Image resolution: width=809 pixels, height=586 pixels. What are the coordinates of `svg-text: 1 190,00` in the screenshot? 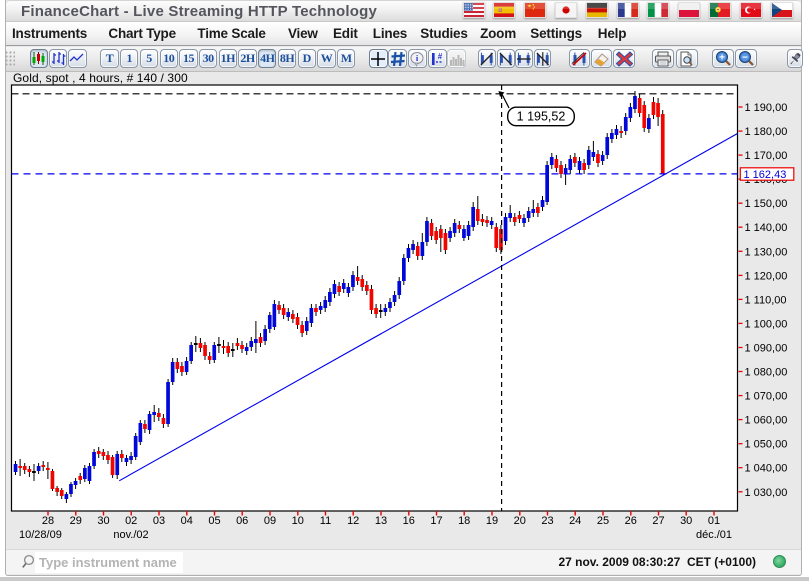 It's located at (766, 108).